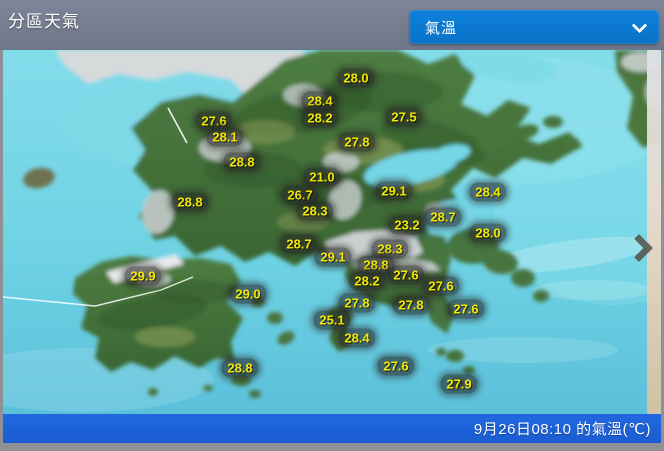 The image size is (664, 451). What do you see at coordinates (404, 117) in the screenshot?
I see `temp-reading: 27.5` at bounding box center [404, 117].